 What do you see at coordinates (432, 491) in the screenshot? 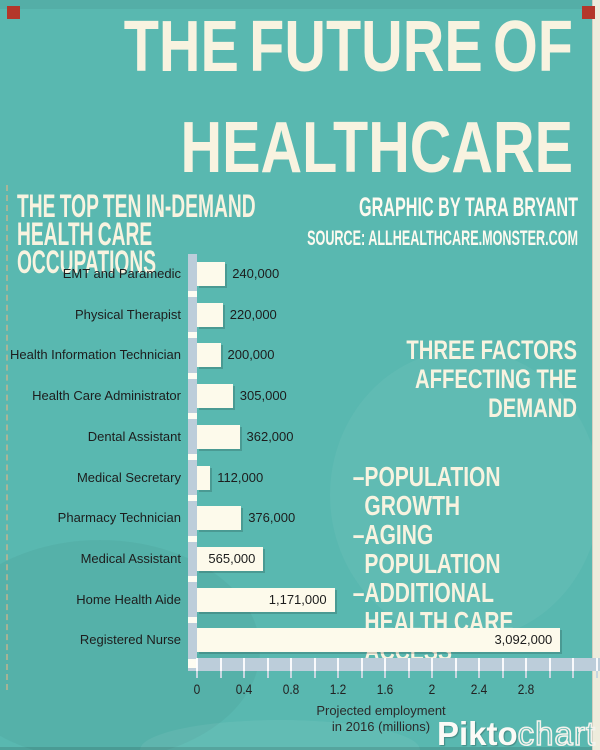
I see `factor-item-label: POPULATION GROWTH` at bounding box center [432, 491].